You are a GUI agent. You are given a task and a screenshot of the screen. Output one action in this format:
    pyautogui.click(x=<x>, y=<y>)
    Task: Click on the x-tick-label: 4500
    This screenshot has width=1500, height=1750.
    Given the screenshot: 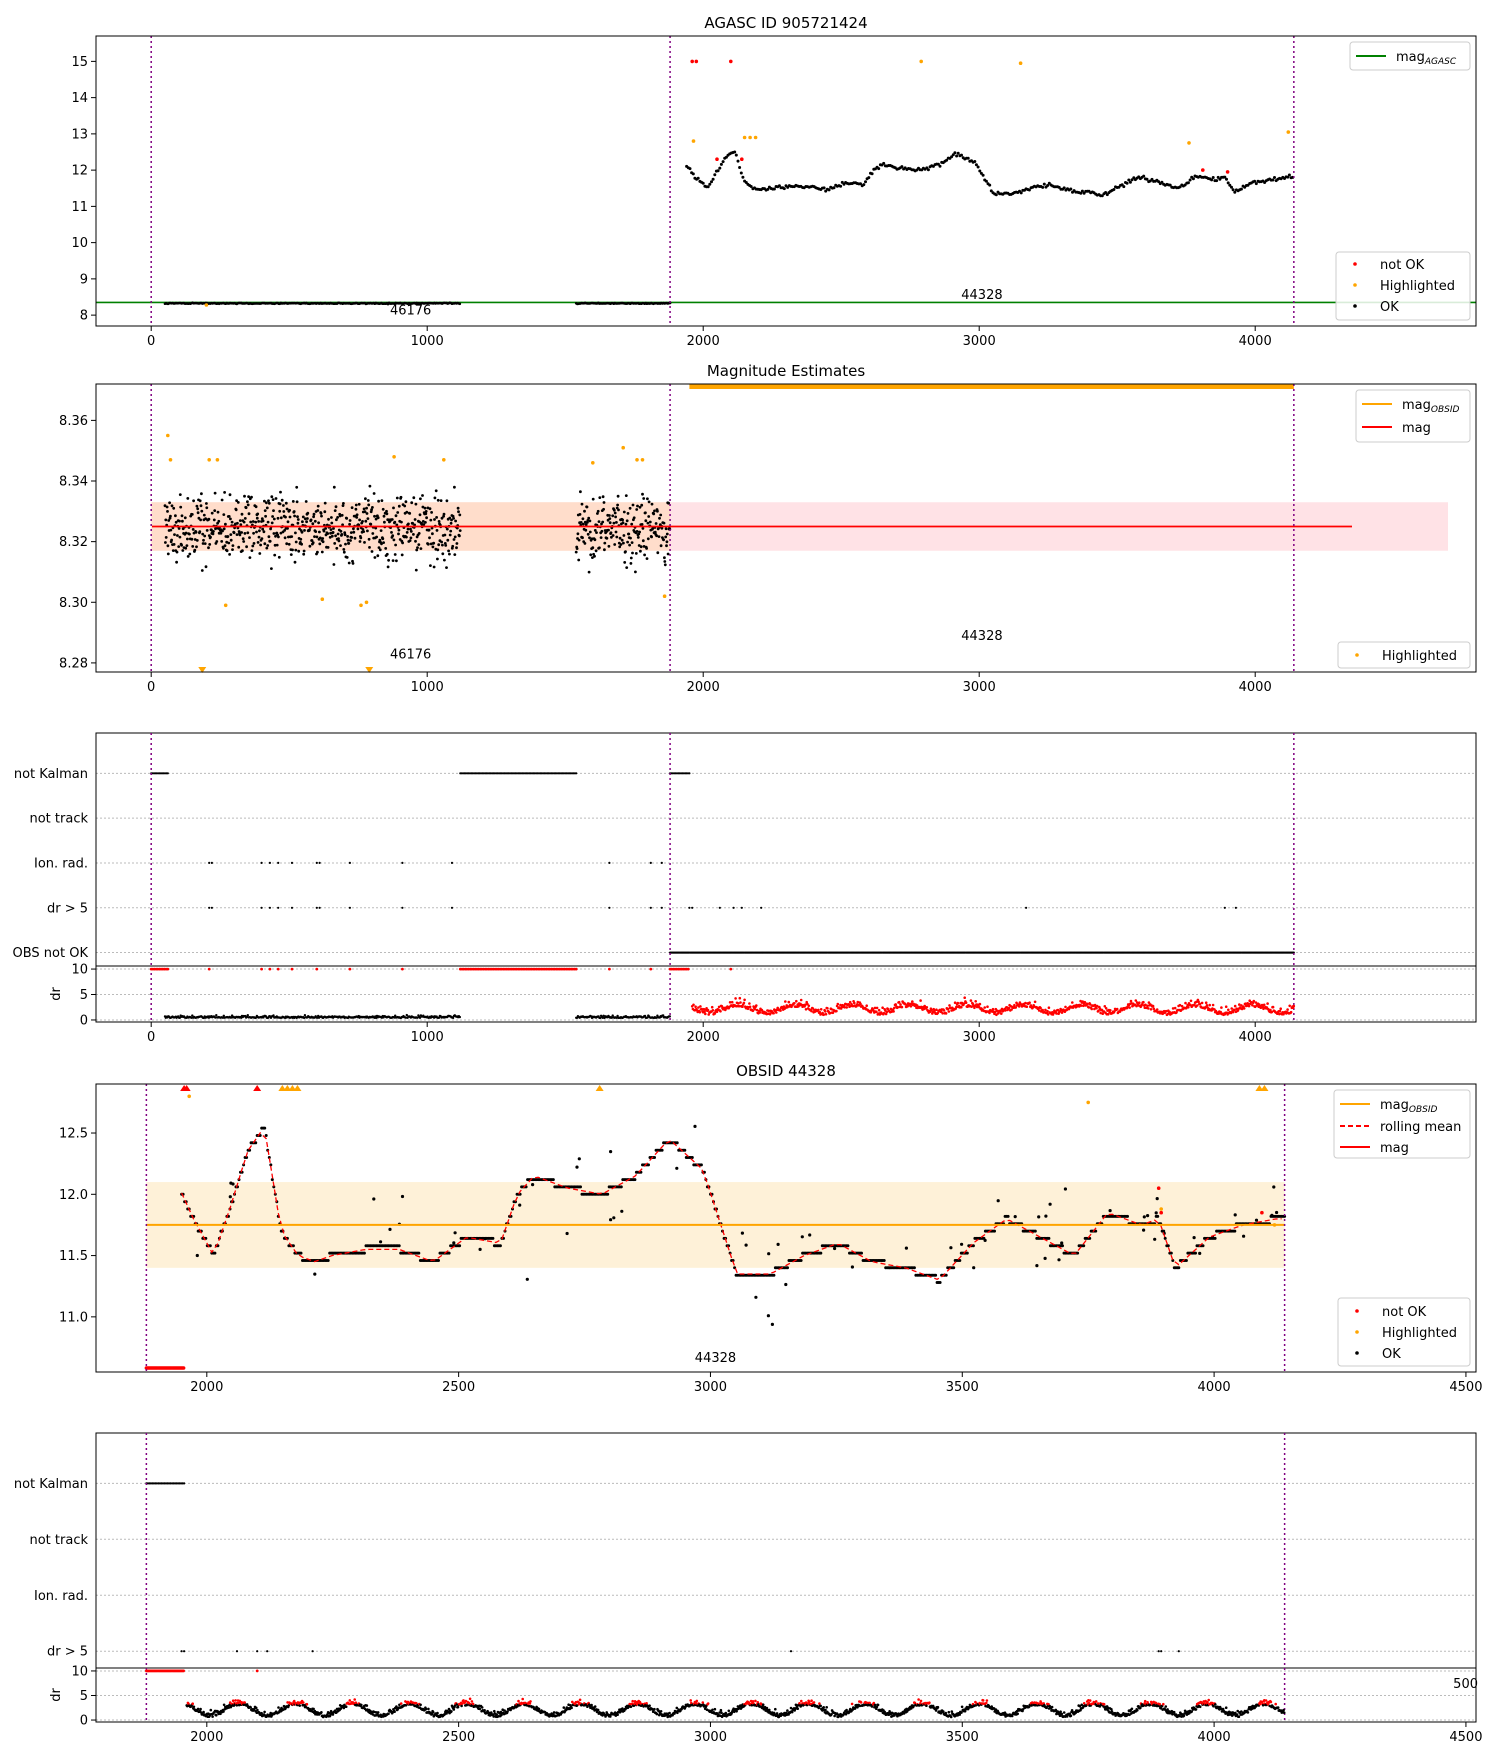 What is the action you would take?
    pyautogui.click(x=1465, y=1387)
    